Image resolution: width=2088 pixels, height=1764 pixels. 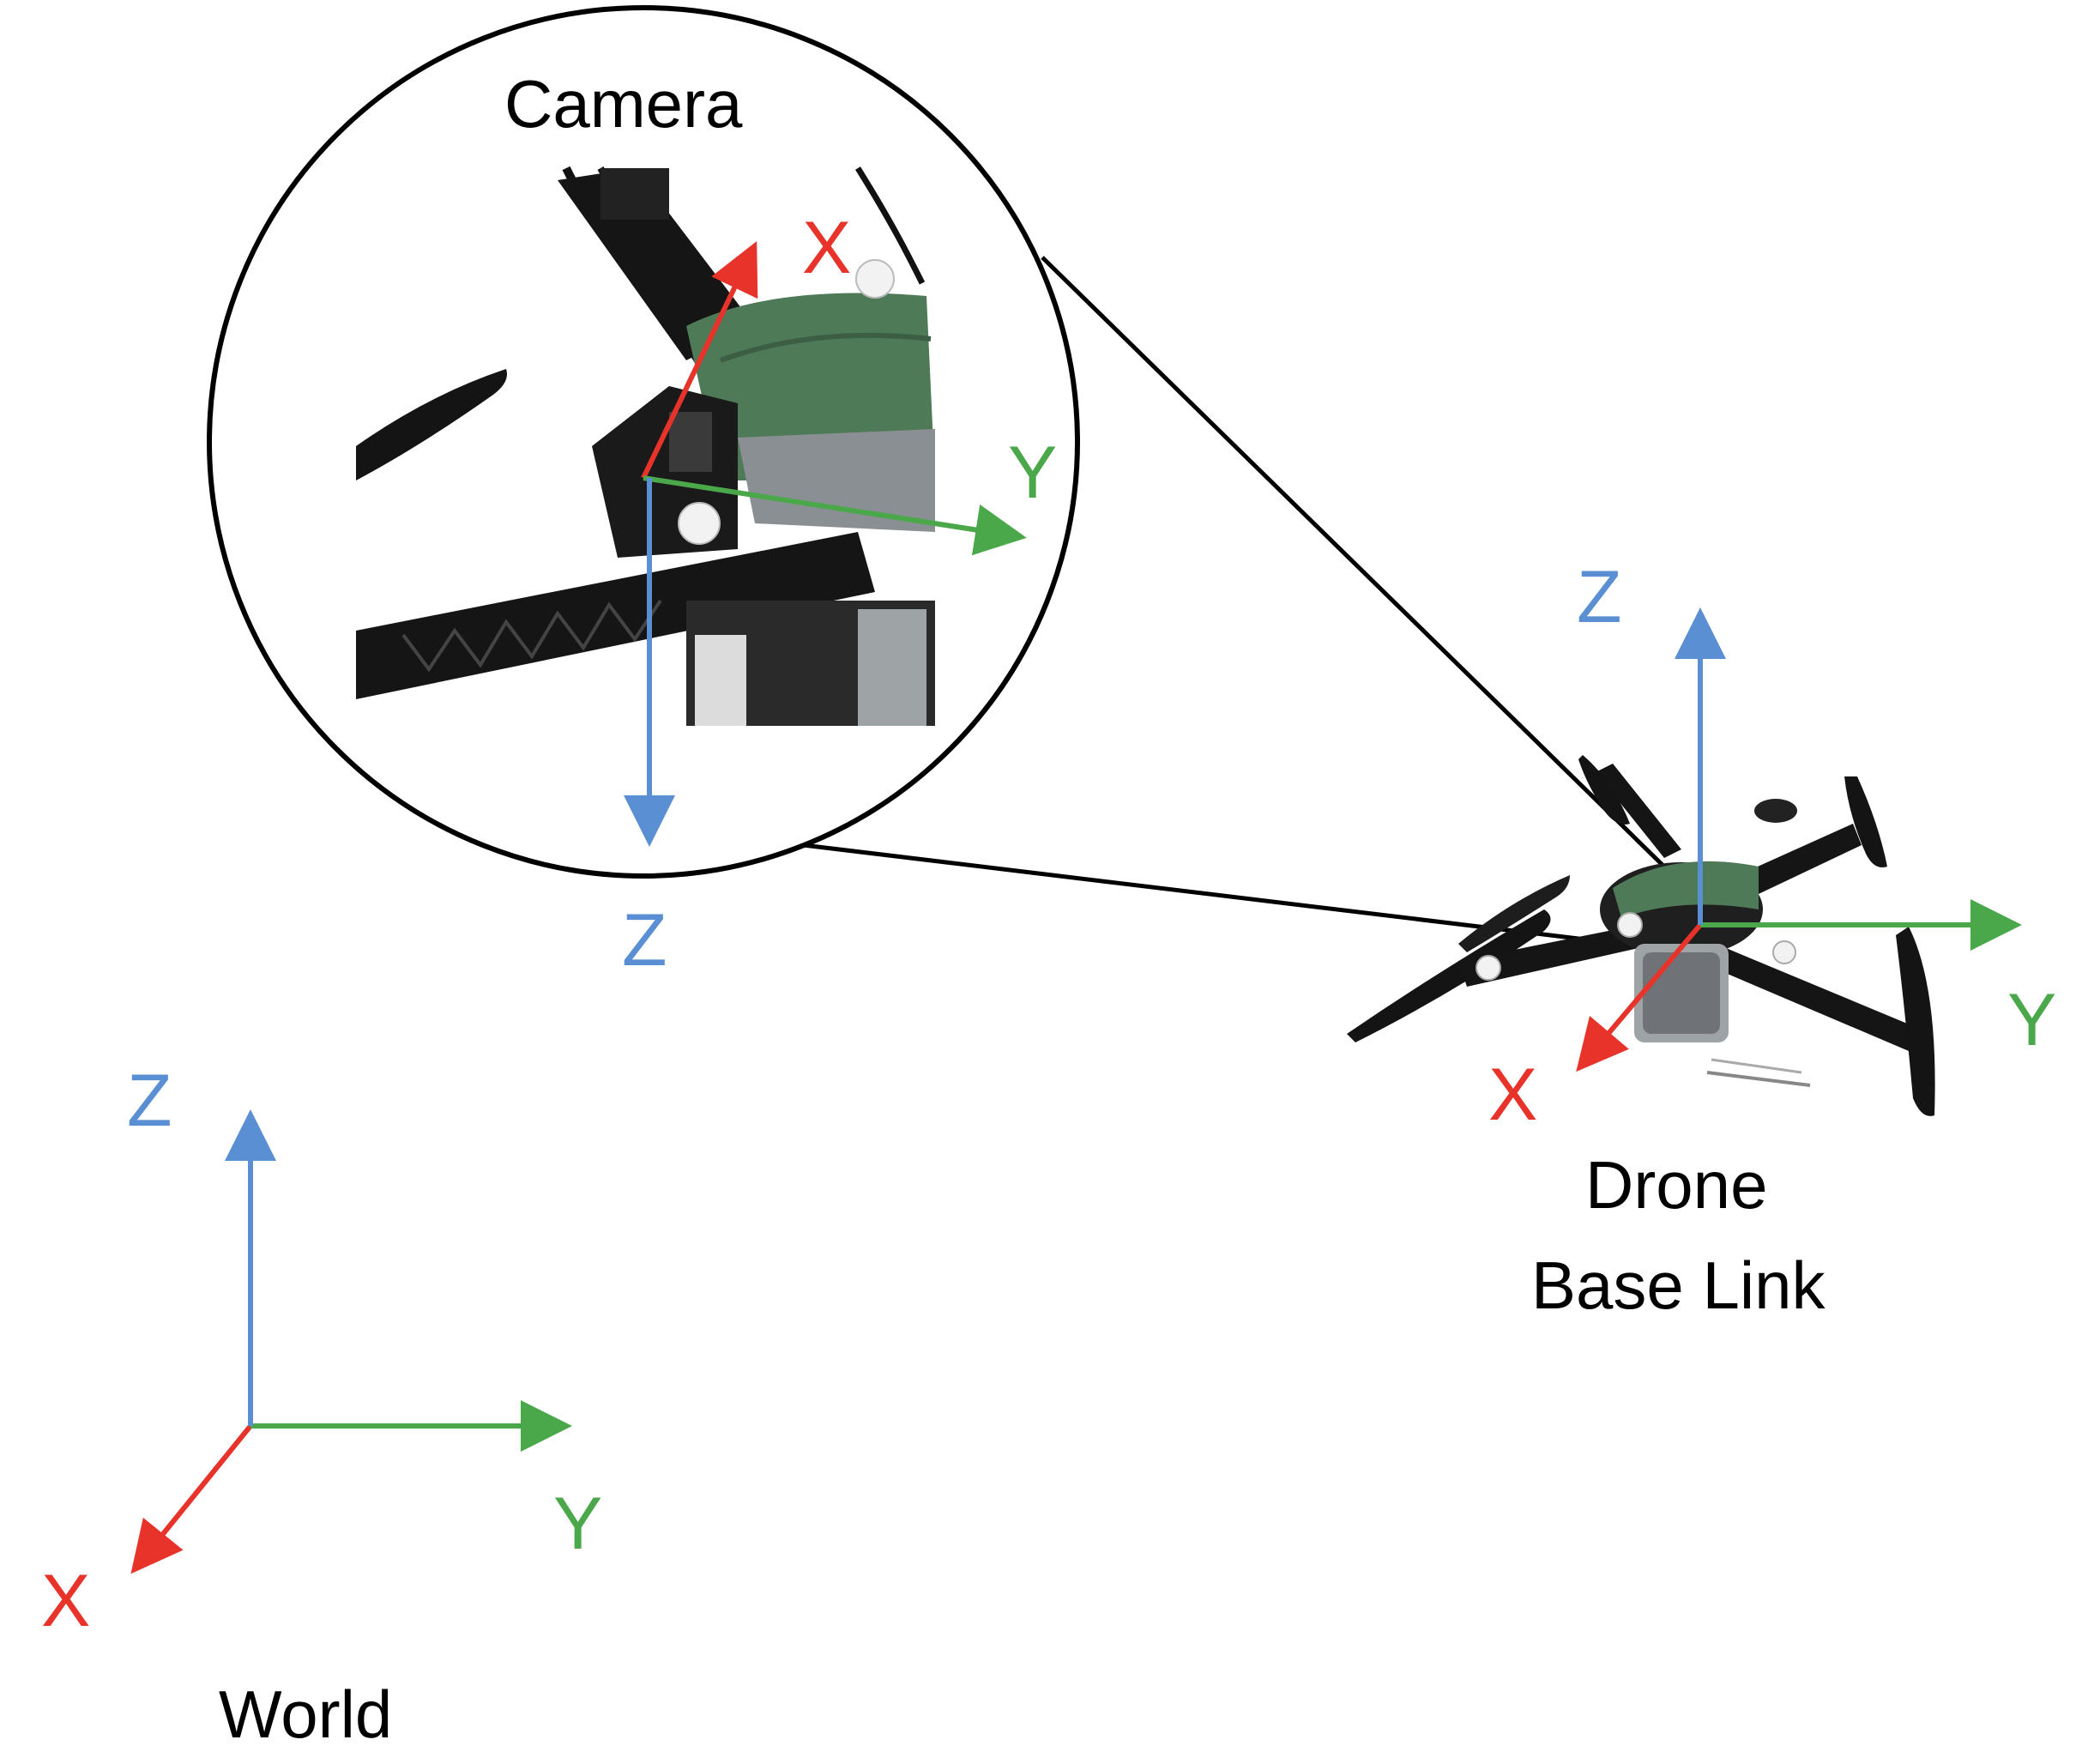 I want to click on drone-x-axis, so click(x=1639, y=997).